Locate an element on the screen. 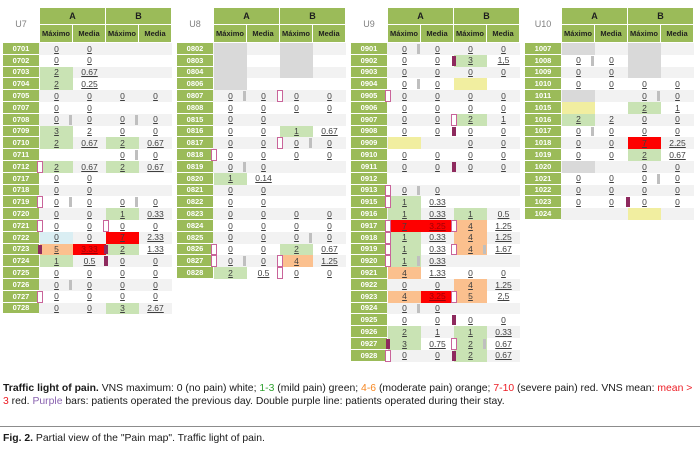 The height and width of the screenshot is (451, 700). column-group-header: B is located at coordinates (486, 16).